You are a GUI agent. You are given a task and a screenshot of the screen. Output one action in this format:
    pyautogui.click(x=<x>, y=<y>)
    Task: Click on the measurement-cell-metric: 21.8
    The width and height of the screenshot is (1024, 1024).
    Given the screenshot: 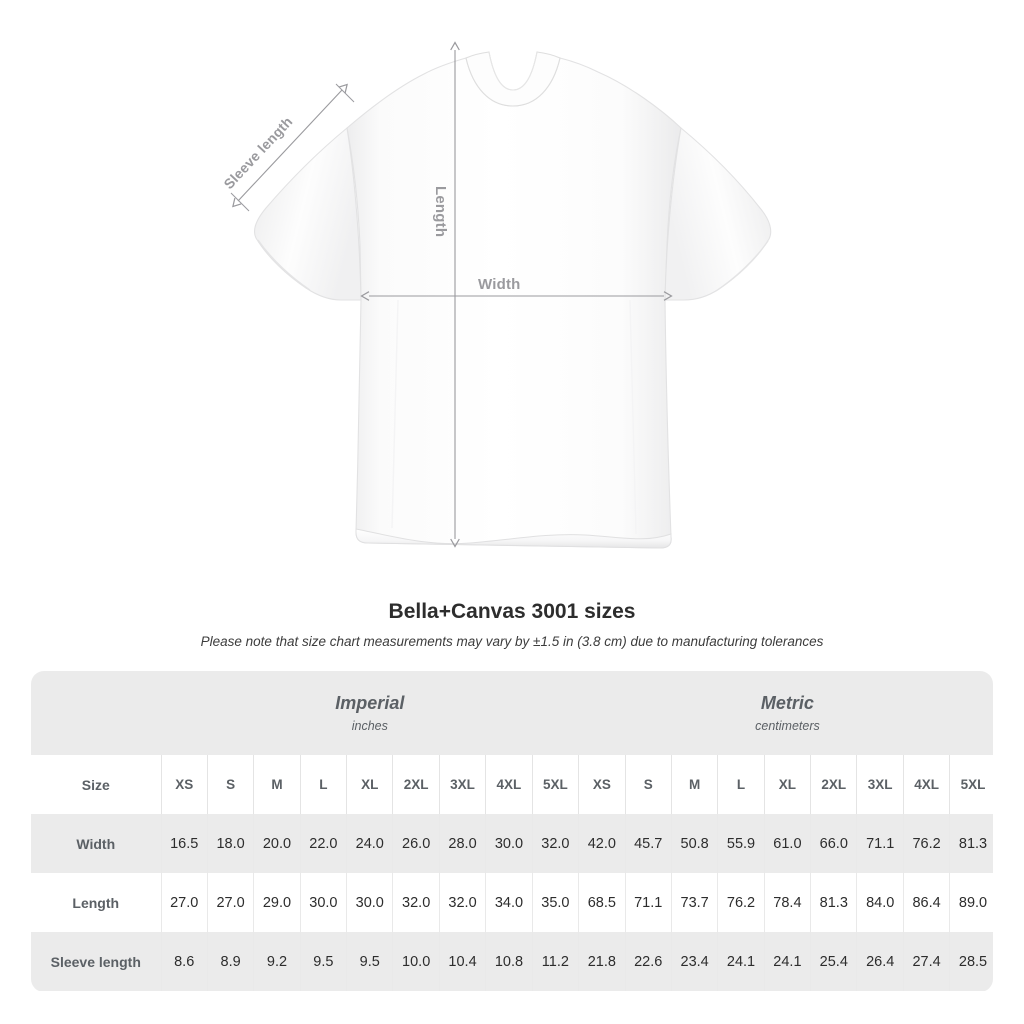 What is the action you would take?
    pyautogui.click(x=602, y=961)
    